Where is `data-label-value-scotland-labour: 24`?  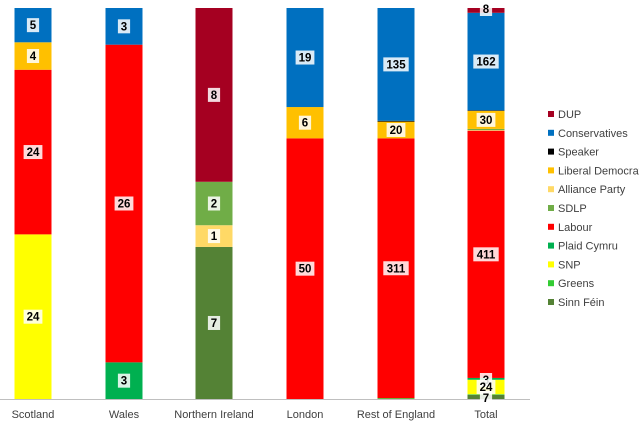
data-label-value-scotland-labour: 24 is located at coordinates (33, 153).